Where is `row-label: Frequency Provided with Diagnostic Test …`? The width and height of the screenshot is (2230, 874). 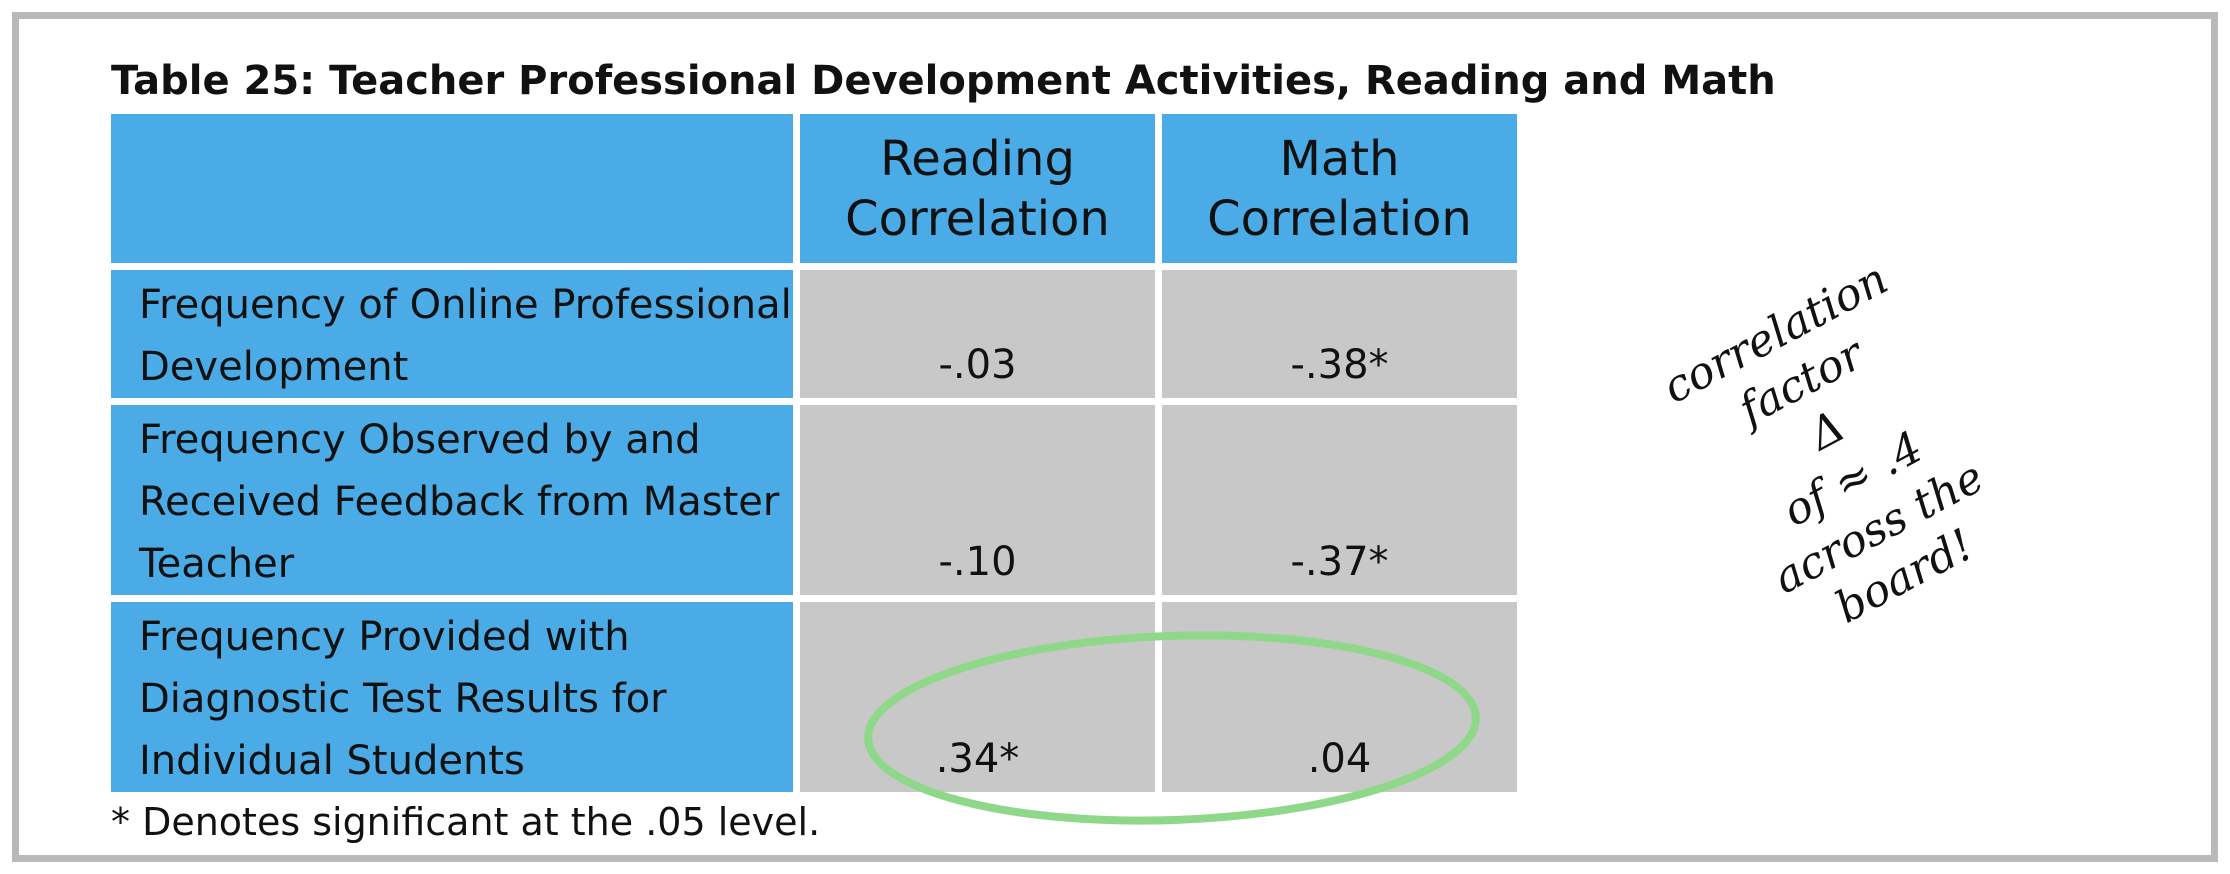
row-label: Frequency Provided with Diagnostic Test … is located at coordinates (452, 697).